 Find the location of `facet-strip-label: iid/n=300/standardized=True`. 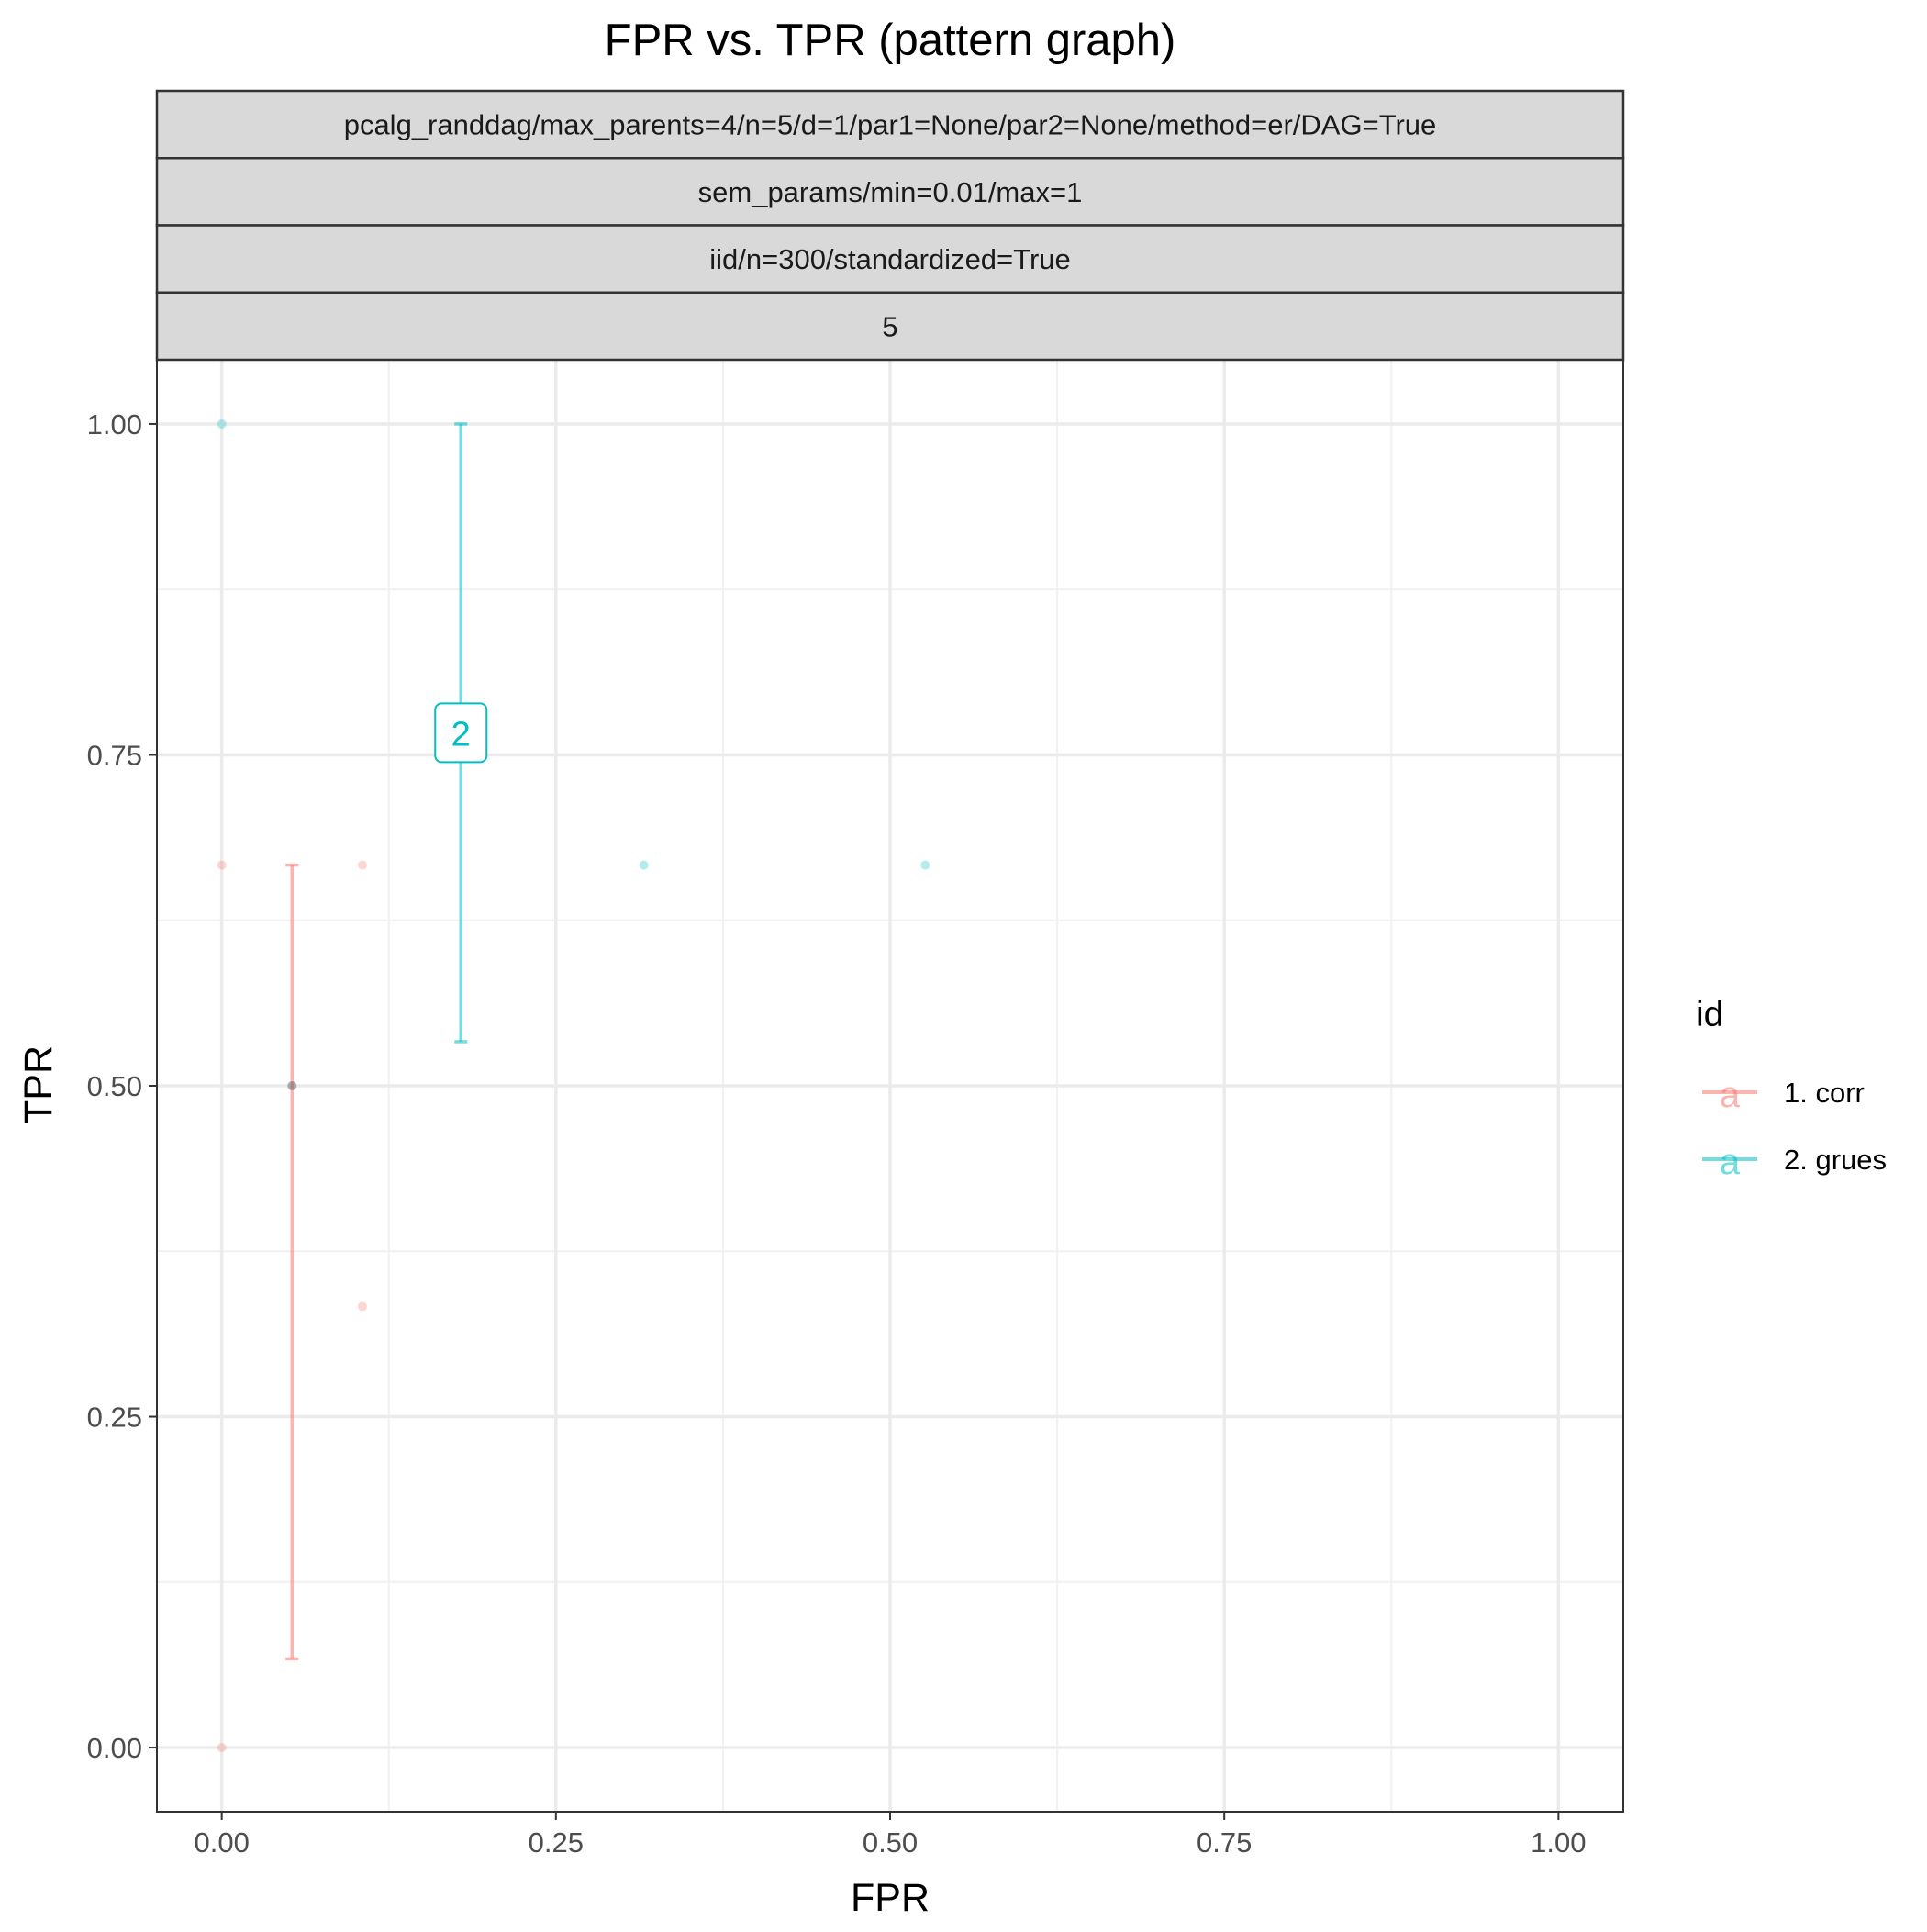

facet-strip-label: iid/n=300/standardized=True is located at coordinates (890, 259).